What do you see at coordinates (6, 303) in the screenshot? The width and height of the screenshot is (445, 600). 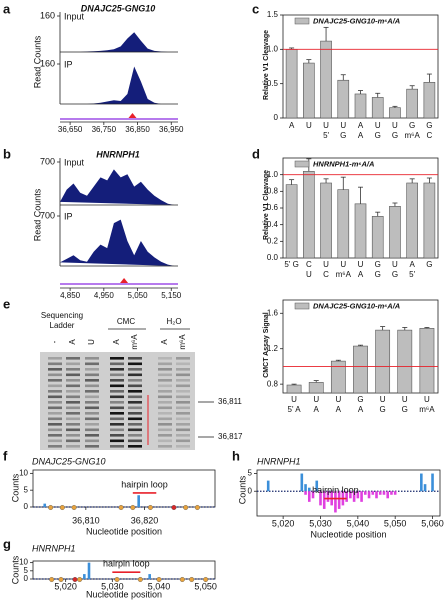 I see `panel-letter: e` at bounding box center [6, 303].